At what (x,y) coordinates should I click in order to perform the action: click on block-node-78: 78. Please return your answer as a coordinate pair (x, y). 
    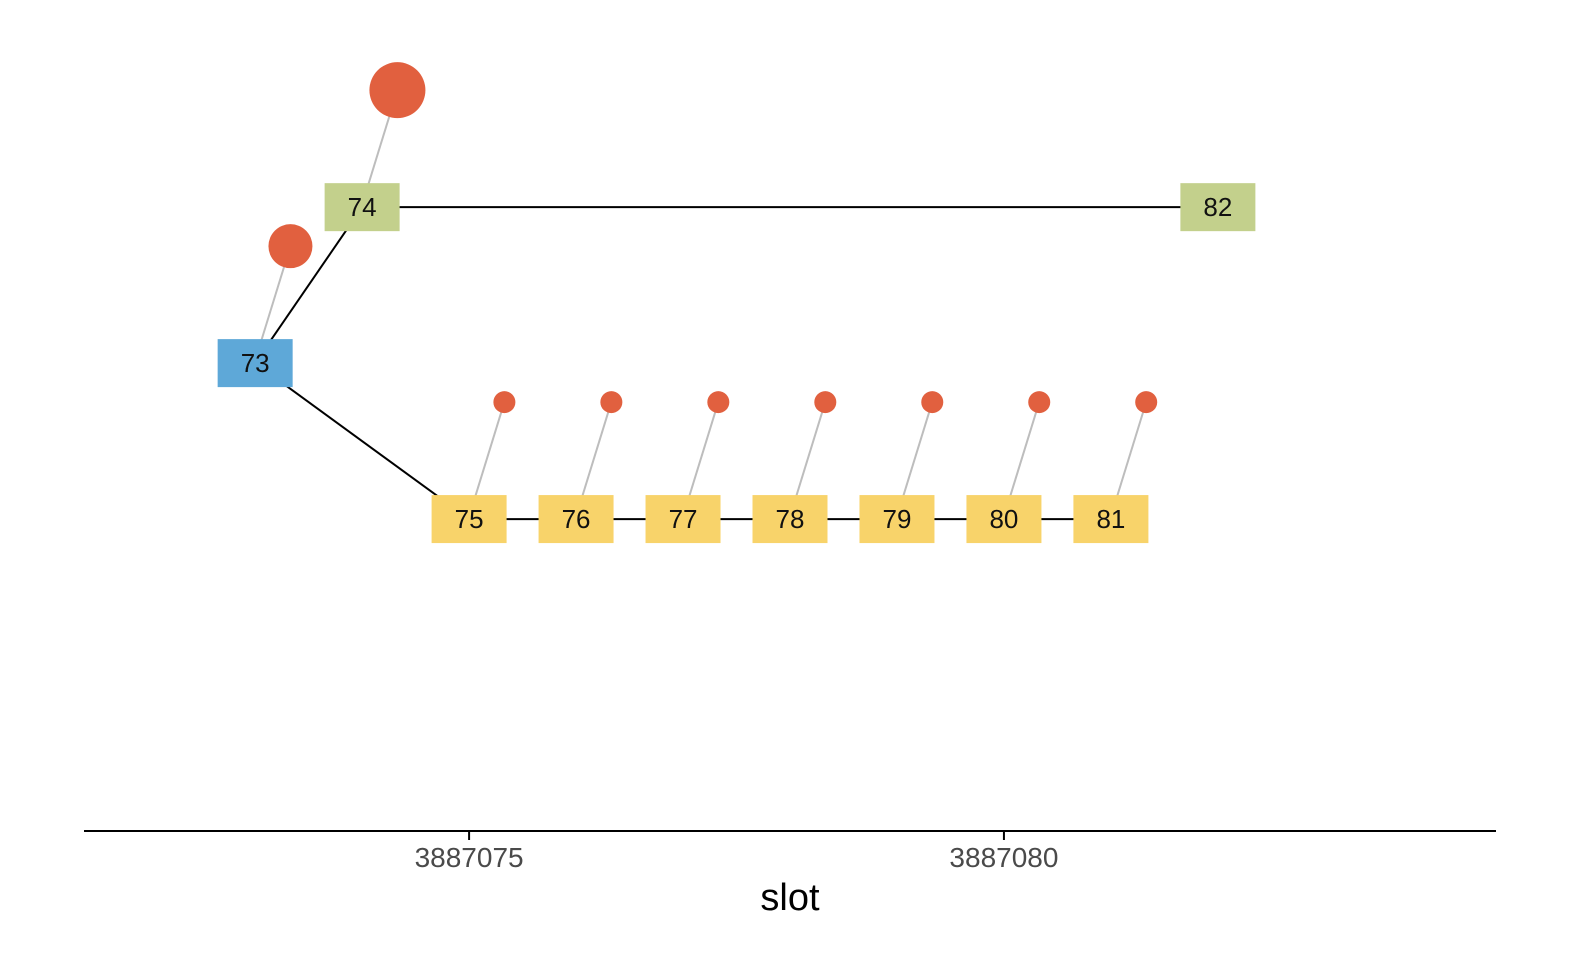
    Looking at the image, I should click on (790, 519).